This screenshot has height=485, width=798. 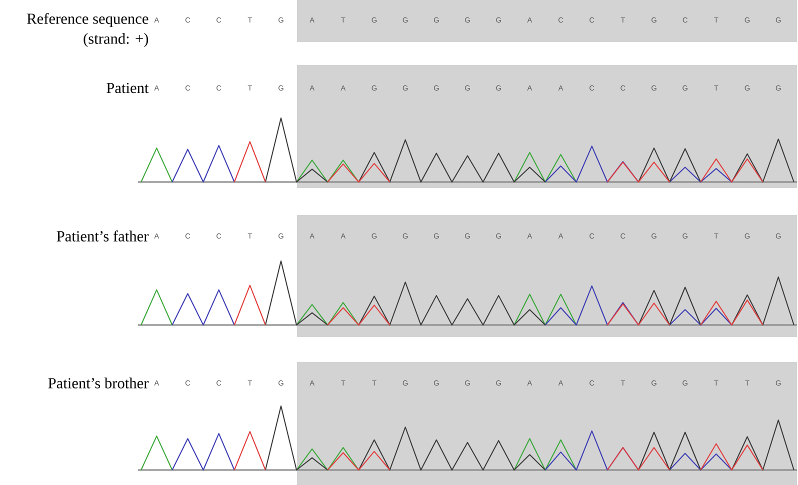 I want to click on chart-title: Patient’s brother, so click(x=98, y=383).